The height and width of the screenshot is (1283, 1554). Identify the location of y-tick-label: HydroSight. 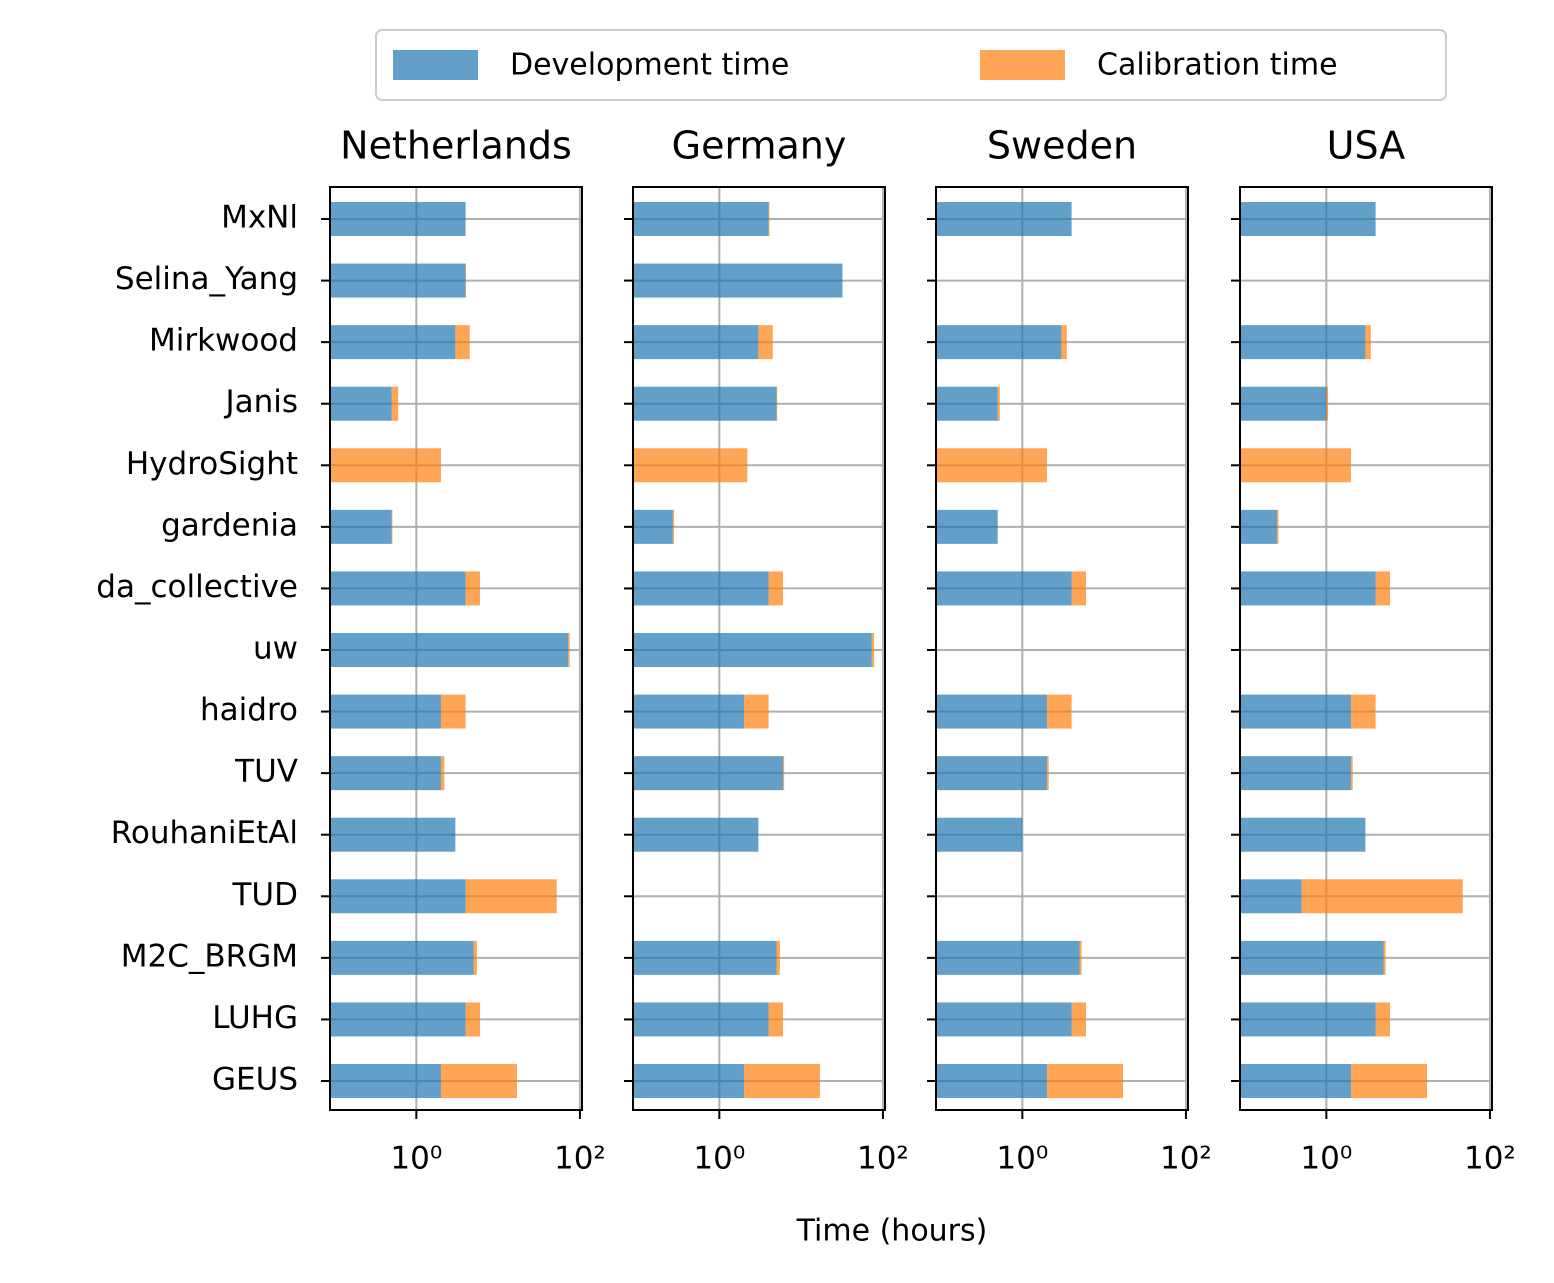
(212, 464).